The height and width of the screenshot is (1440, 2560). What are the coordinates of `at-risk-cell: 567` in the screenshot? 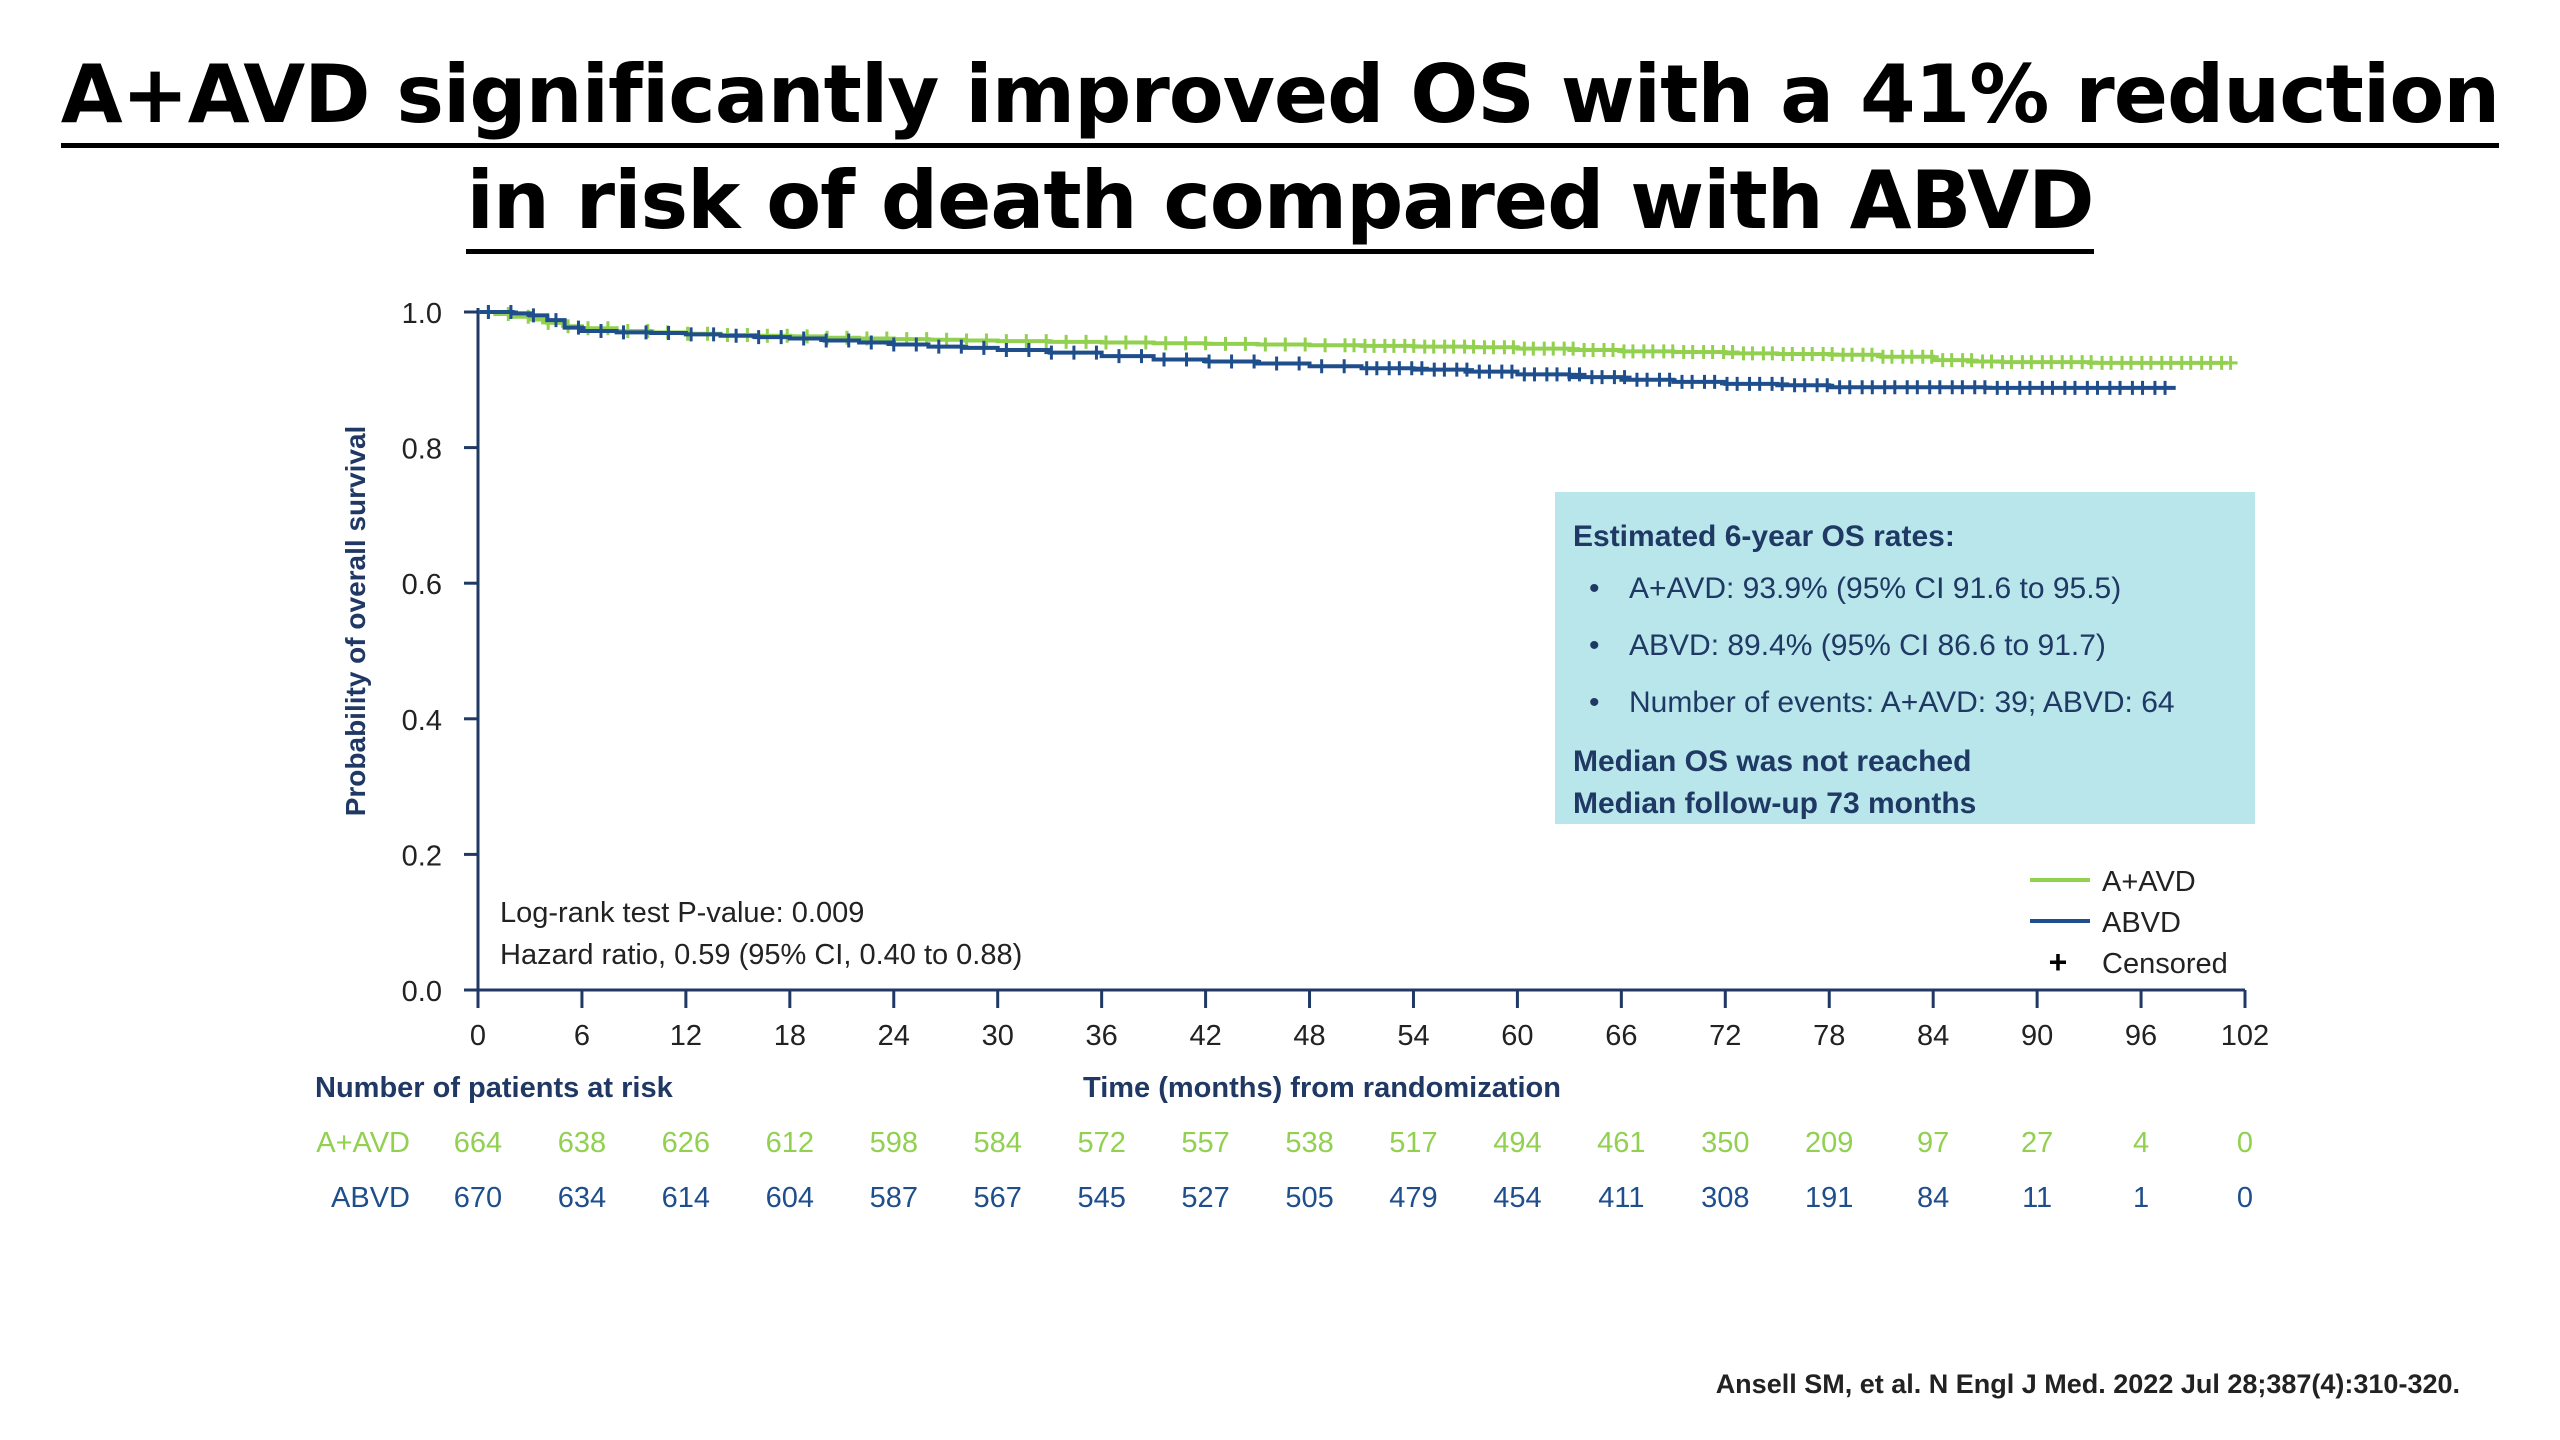 It's located at (998, 1198).